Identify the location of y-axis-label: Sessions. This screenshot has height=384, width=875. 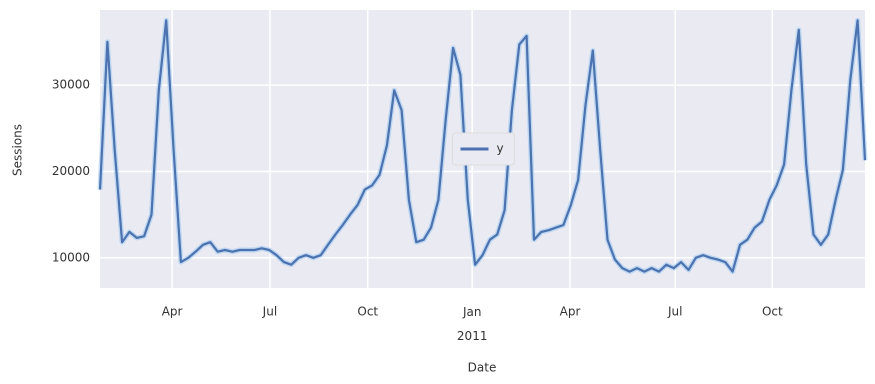
(18, 150).